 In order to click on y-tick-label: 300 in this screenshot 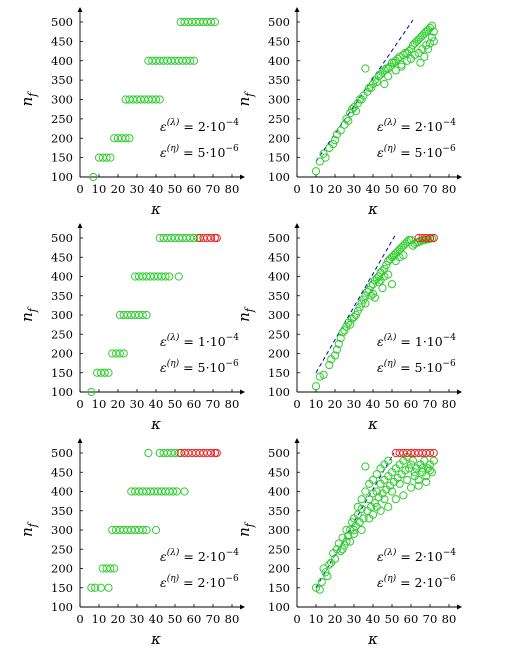, I will do `click(279, 315)`.